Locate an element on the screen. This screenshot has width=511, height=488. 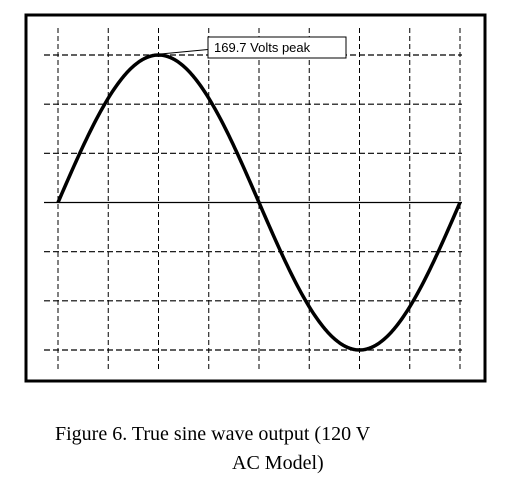
figure-caption-line-2: AC Model) is located at coordinates (278, 463).